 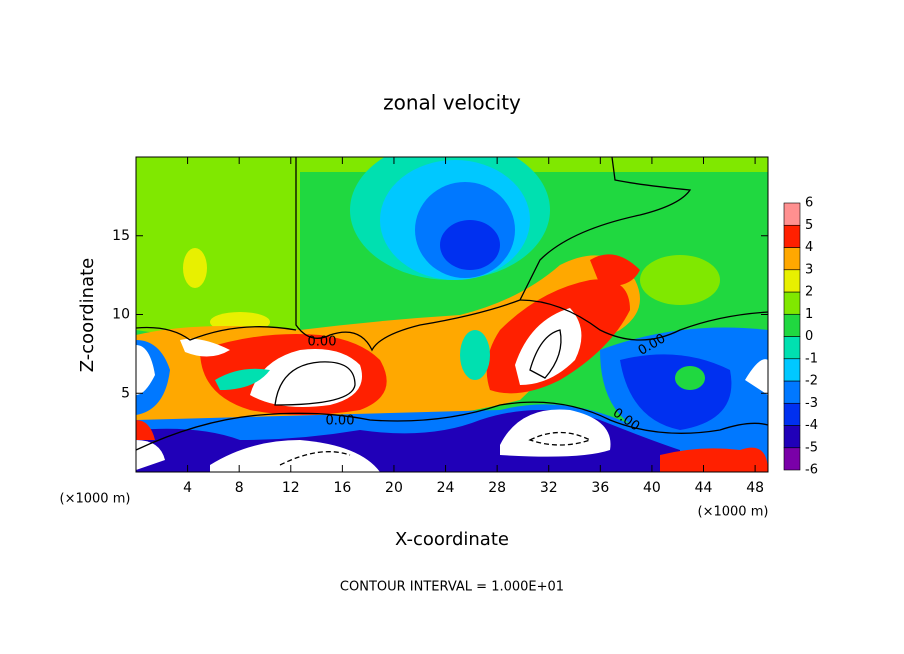 What do you see at coordinates (87, 315) in the screenshot?
I see `y-axis-label: Z-coordinate` at bounding box center [87, 315].